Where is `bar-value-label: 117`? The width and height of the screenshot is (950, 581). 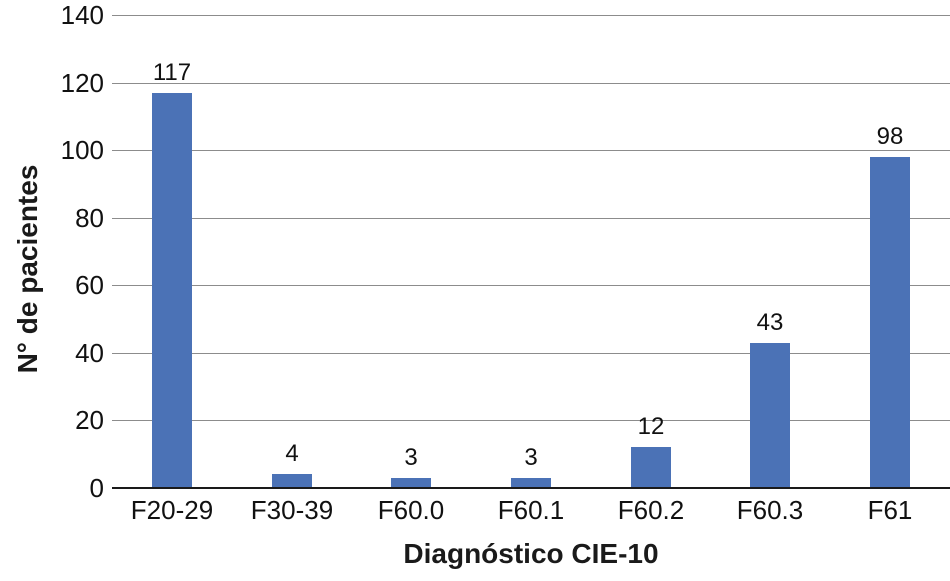
bar-value-label: 117 is located at coordinates (172, 72).